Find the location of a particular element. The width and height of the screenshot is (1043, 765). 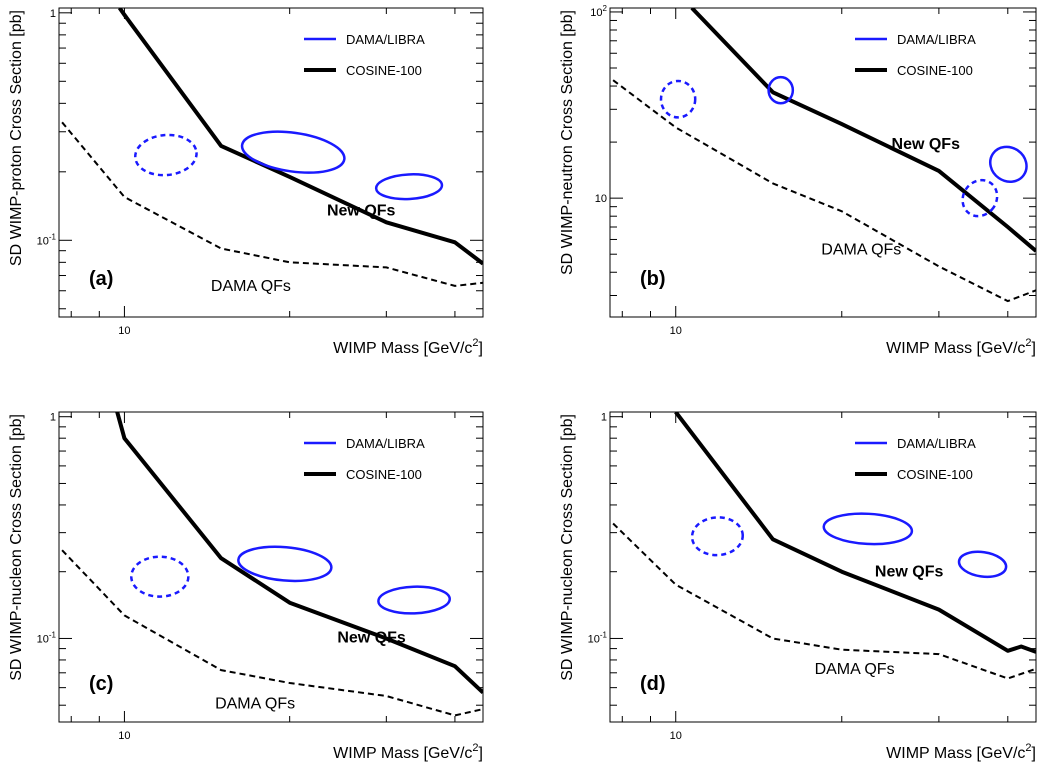

y-tick-label: 10 is located at coordinates (601, 199).